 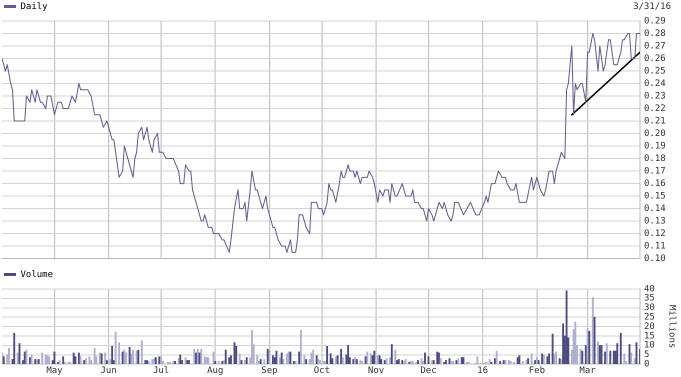 What do you see at coordinates (108, 371) in the screenshot?
I see `x-tick-label: Jun` at bounding box center [108, 371].